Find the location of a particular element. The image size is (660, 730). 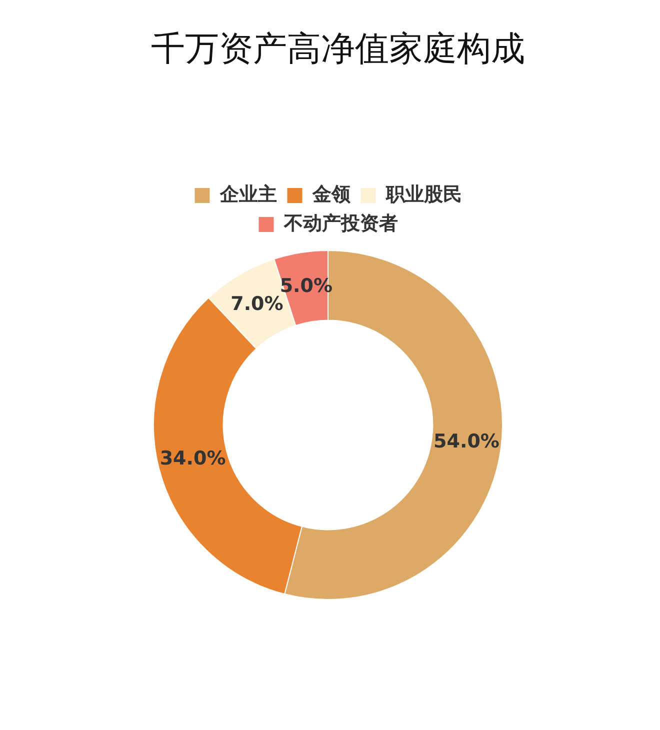

legend-label: 企业主 is located at coordinates (247, 194).